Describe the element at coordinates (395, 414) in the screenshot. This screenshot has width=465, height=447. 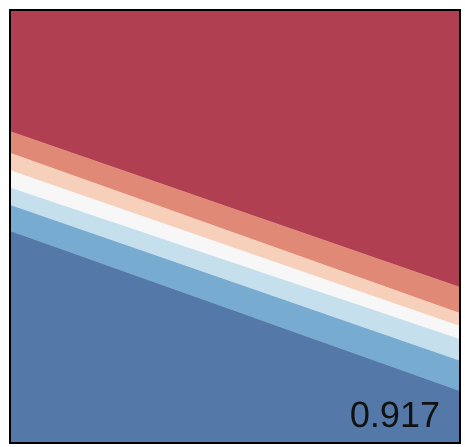
I see `score-label: 0.917` at that location.